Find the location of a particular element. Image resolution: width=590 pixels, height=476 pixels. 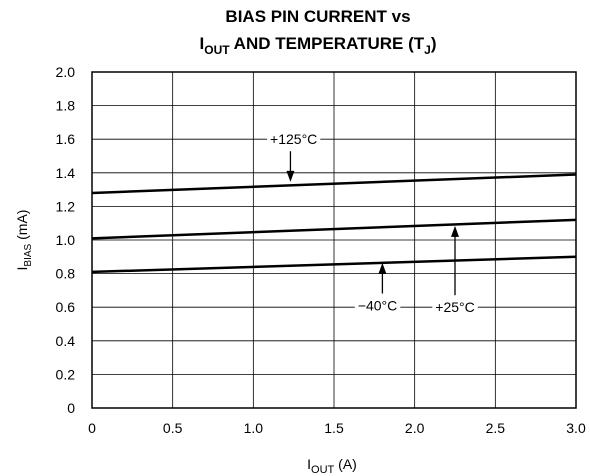

x-tick-label: 1.5 is located at coordinates (334, 428).